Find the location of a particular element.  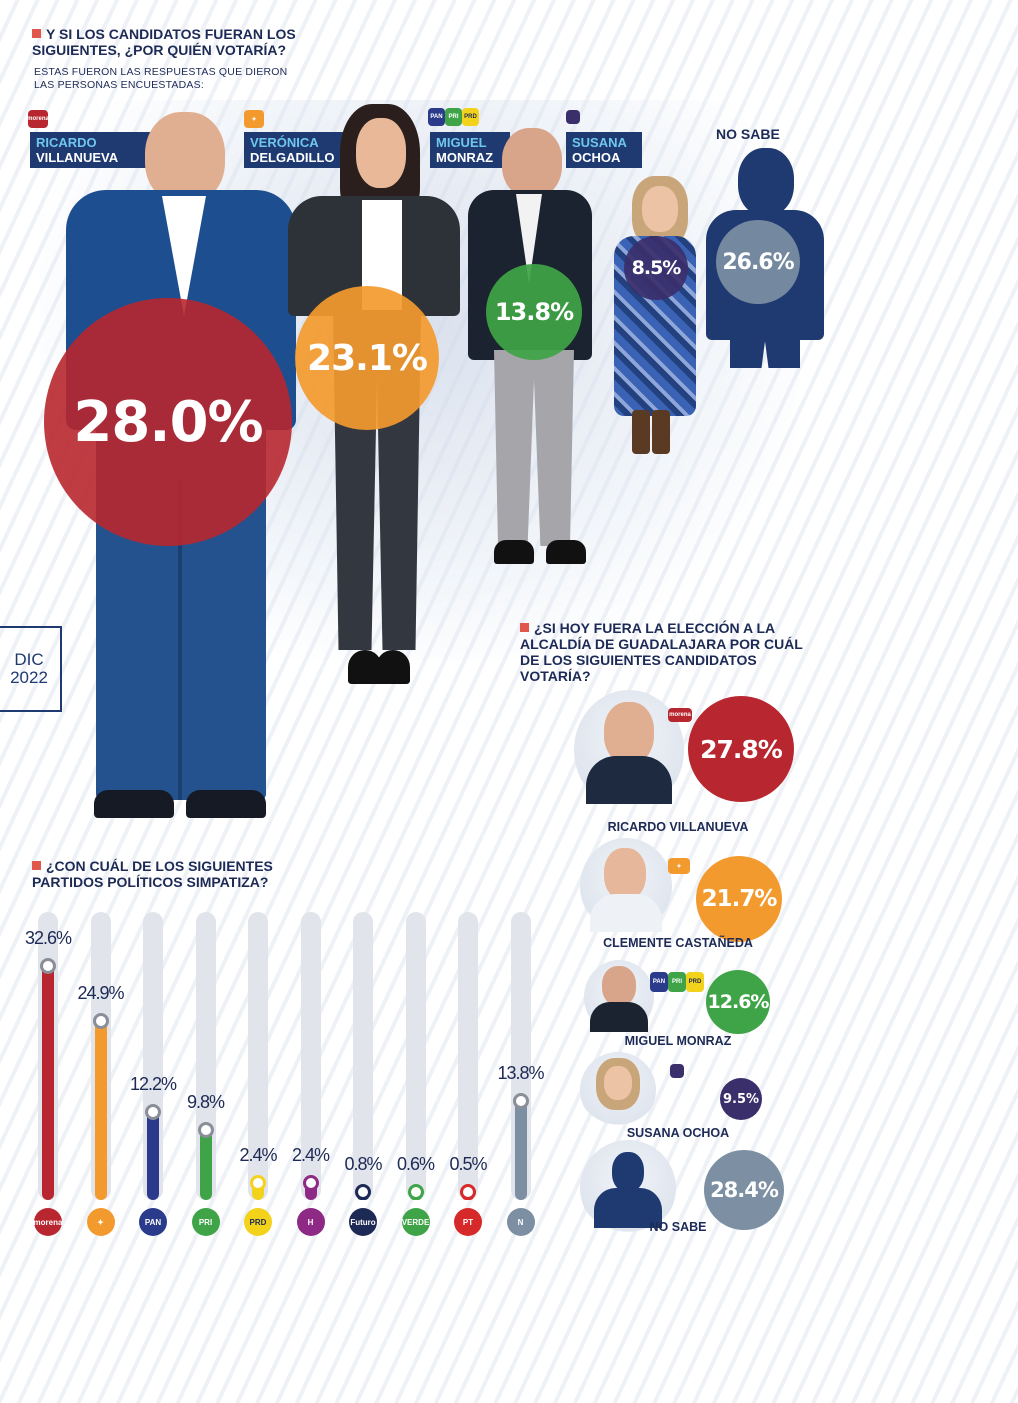

VERDE-logo-icon: VERDE is located at coordinates (415, 1222).